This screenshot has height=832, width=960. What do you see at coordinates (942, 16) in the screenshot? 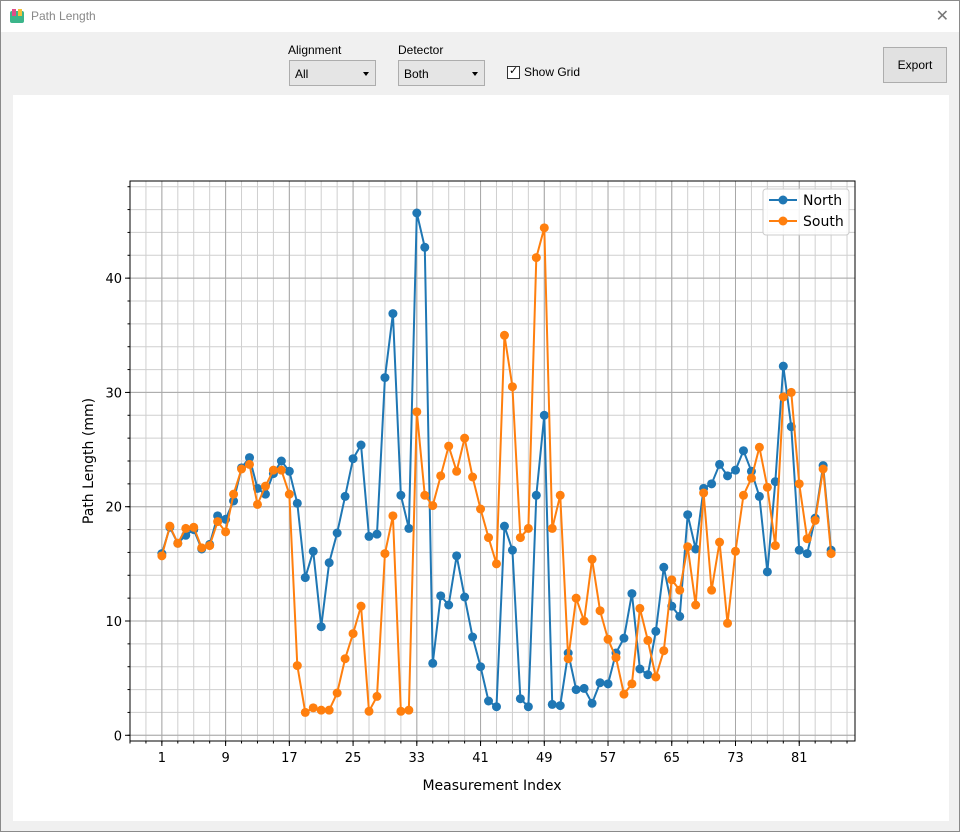
I see `close-icon: ✕` at bounding box center [942, 16].